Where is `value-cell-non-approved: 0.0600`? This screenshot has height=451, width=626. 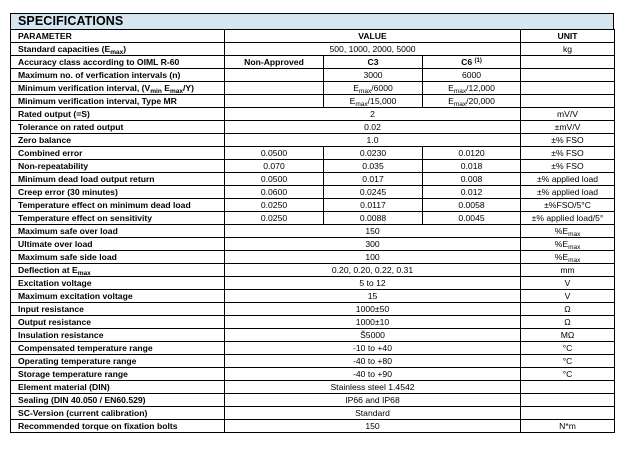 value-cell-non-approved: 0.0600 is located at coordinates (274, 192).